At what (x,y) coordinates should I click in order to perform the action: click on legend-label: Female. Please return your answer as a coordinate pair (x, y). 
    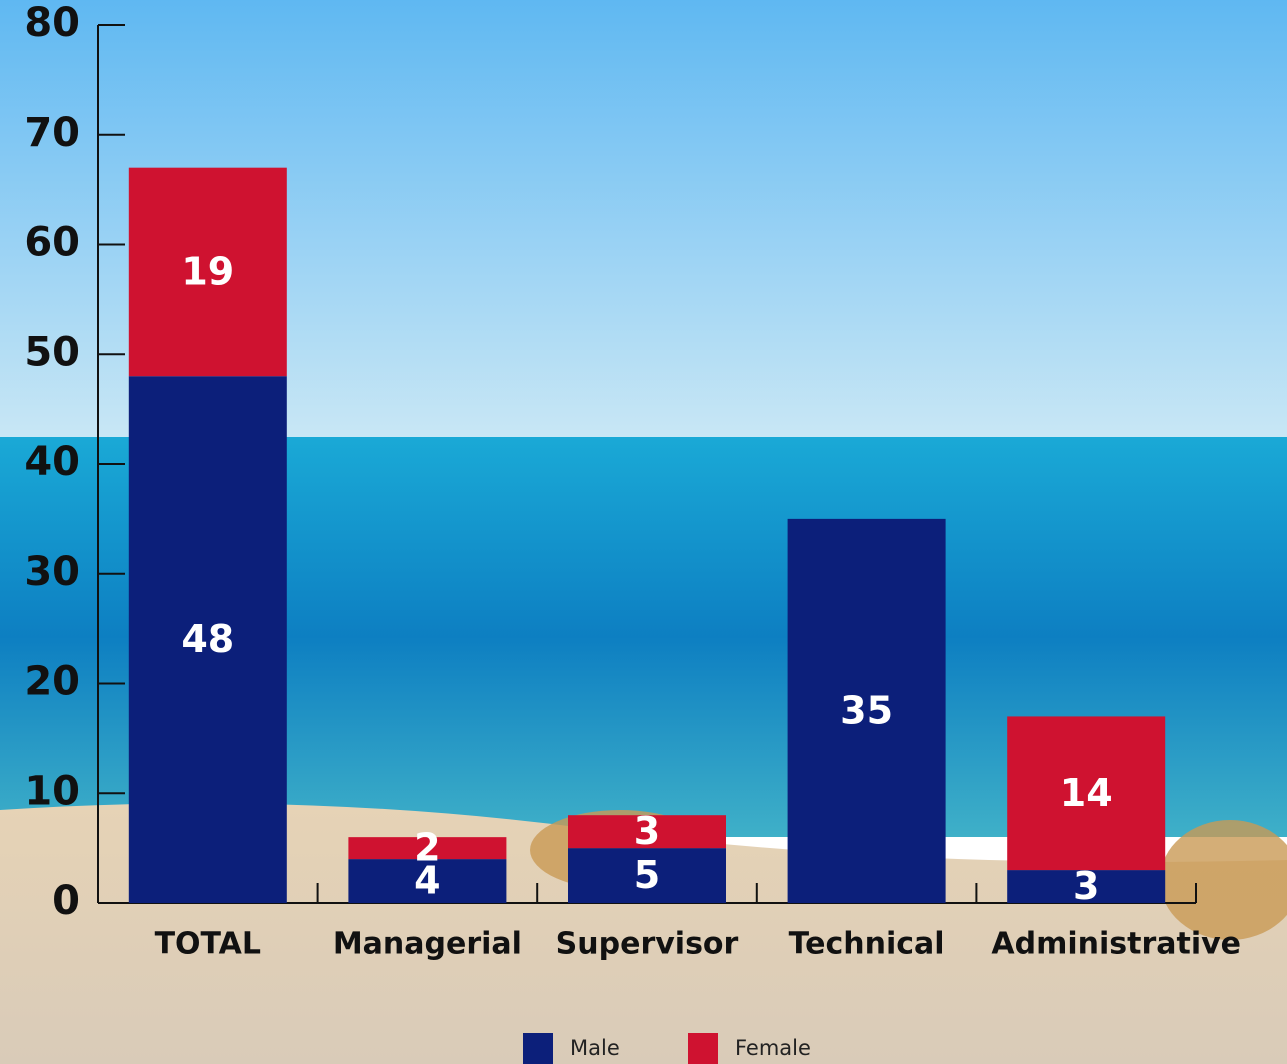
    Looking at the image, I should click on (773, 1048).